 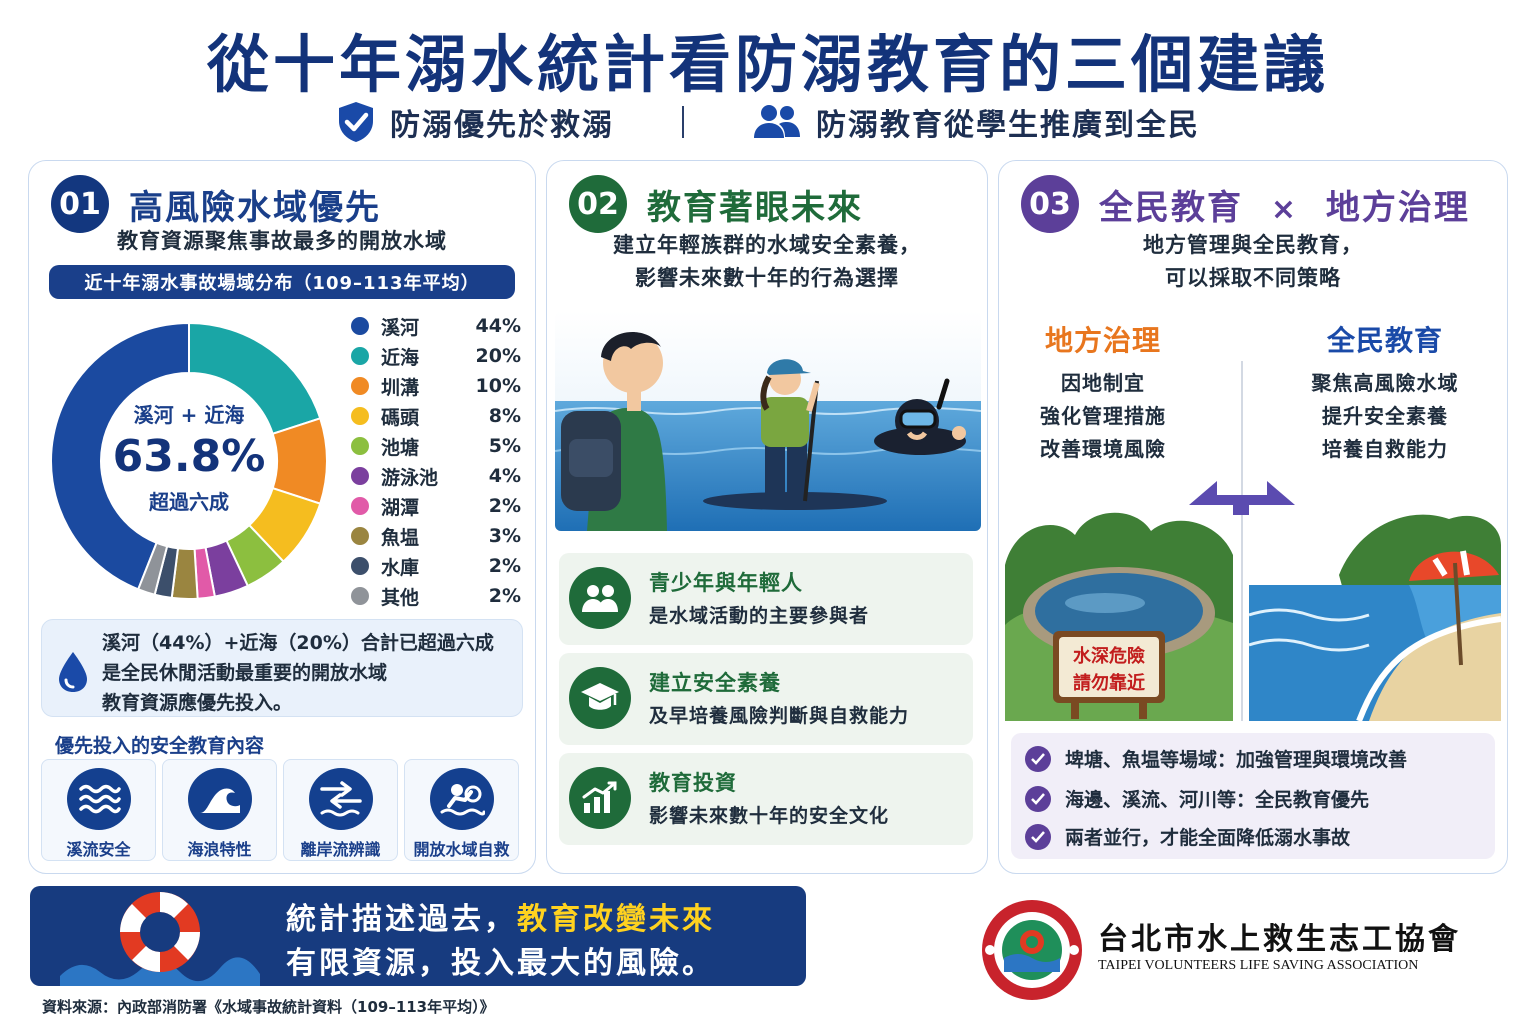 What do you see at coordinates (767, 262) in the screenshot?
I see `card2-description: 建立年輕族群的水域安全素養， 影響未來數十年的行為選擇` at bounding box center [767, 262].